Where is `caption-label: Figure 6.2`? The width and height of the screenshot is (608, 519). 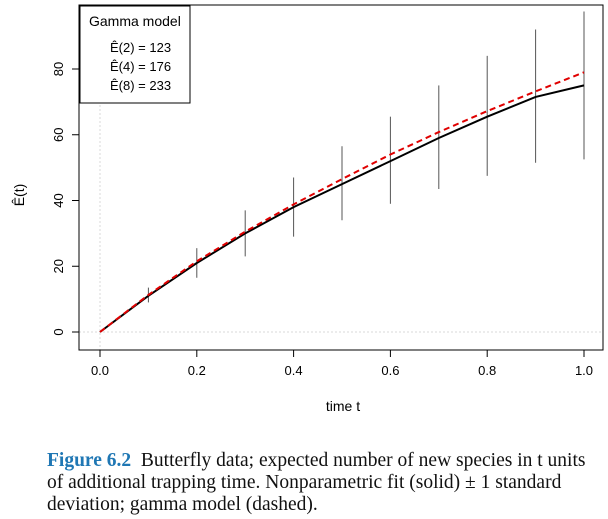 caption-label: Figure 6.2 is located at coordinates (89, 460).